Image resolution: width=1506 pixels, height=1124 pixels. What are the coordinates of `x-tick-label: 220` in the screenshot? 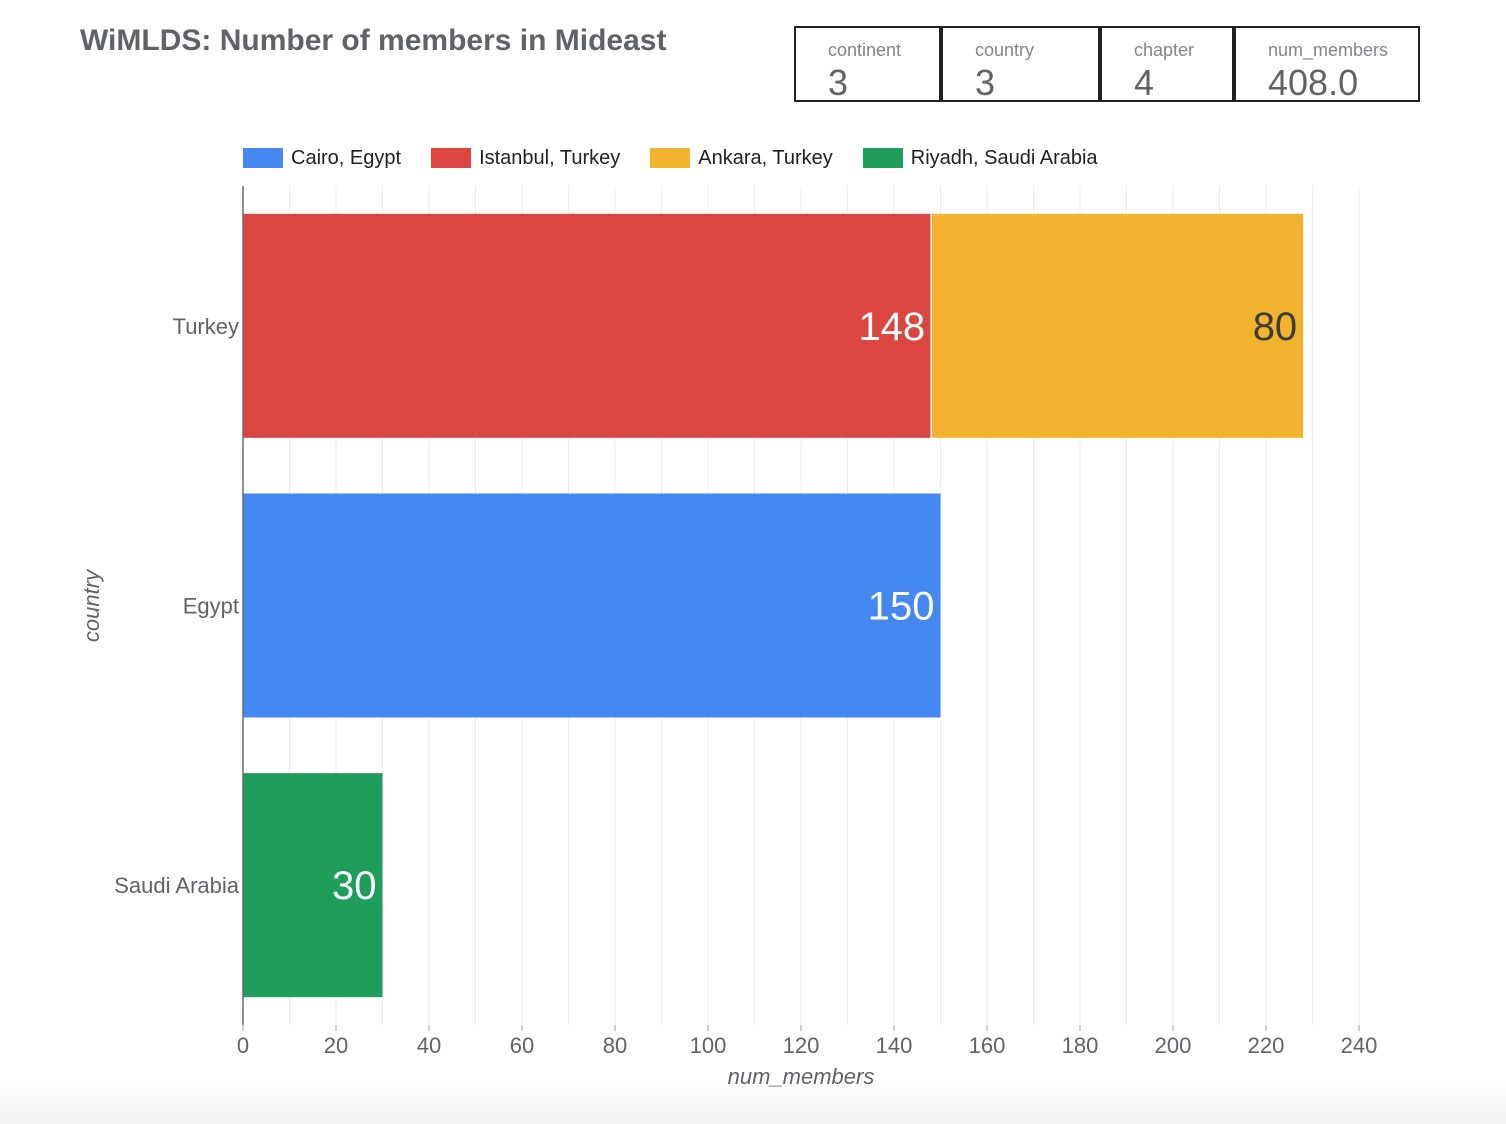 It's located at (1266, 1045).